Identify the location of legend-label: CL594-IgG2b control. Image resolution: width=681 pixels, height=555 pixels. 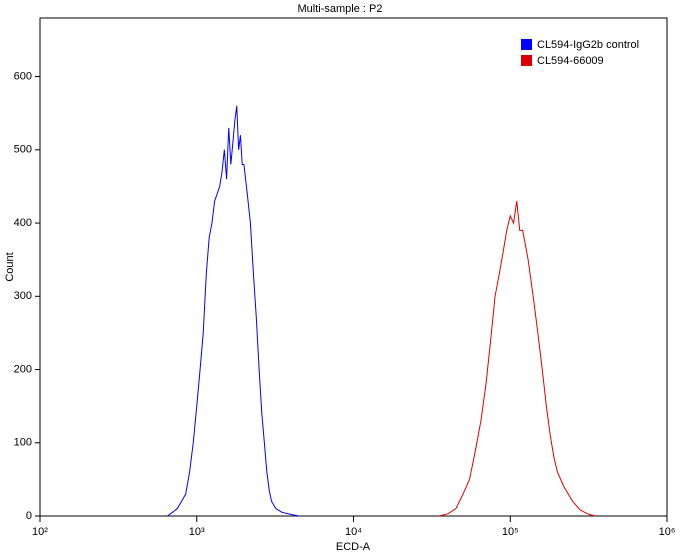
(588, 45).